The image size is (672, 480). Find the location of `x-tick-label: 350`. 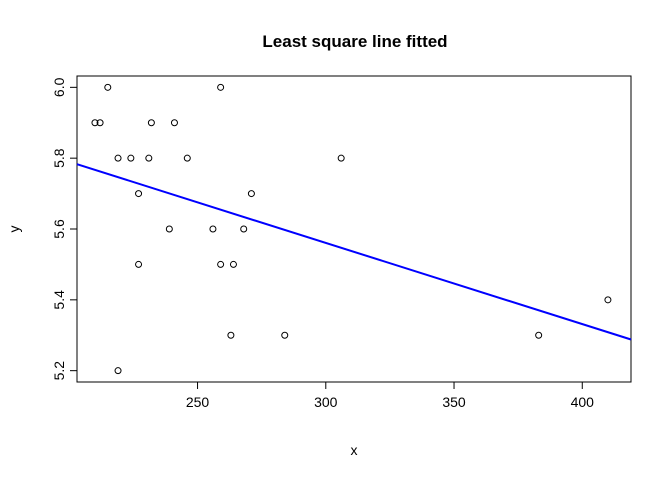

x-tick-label: 350 is located at coordinates (454, 402).